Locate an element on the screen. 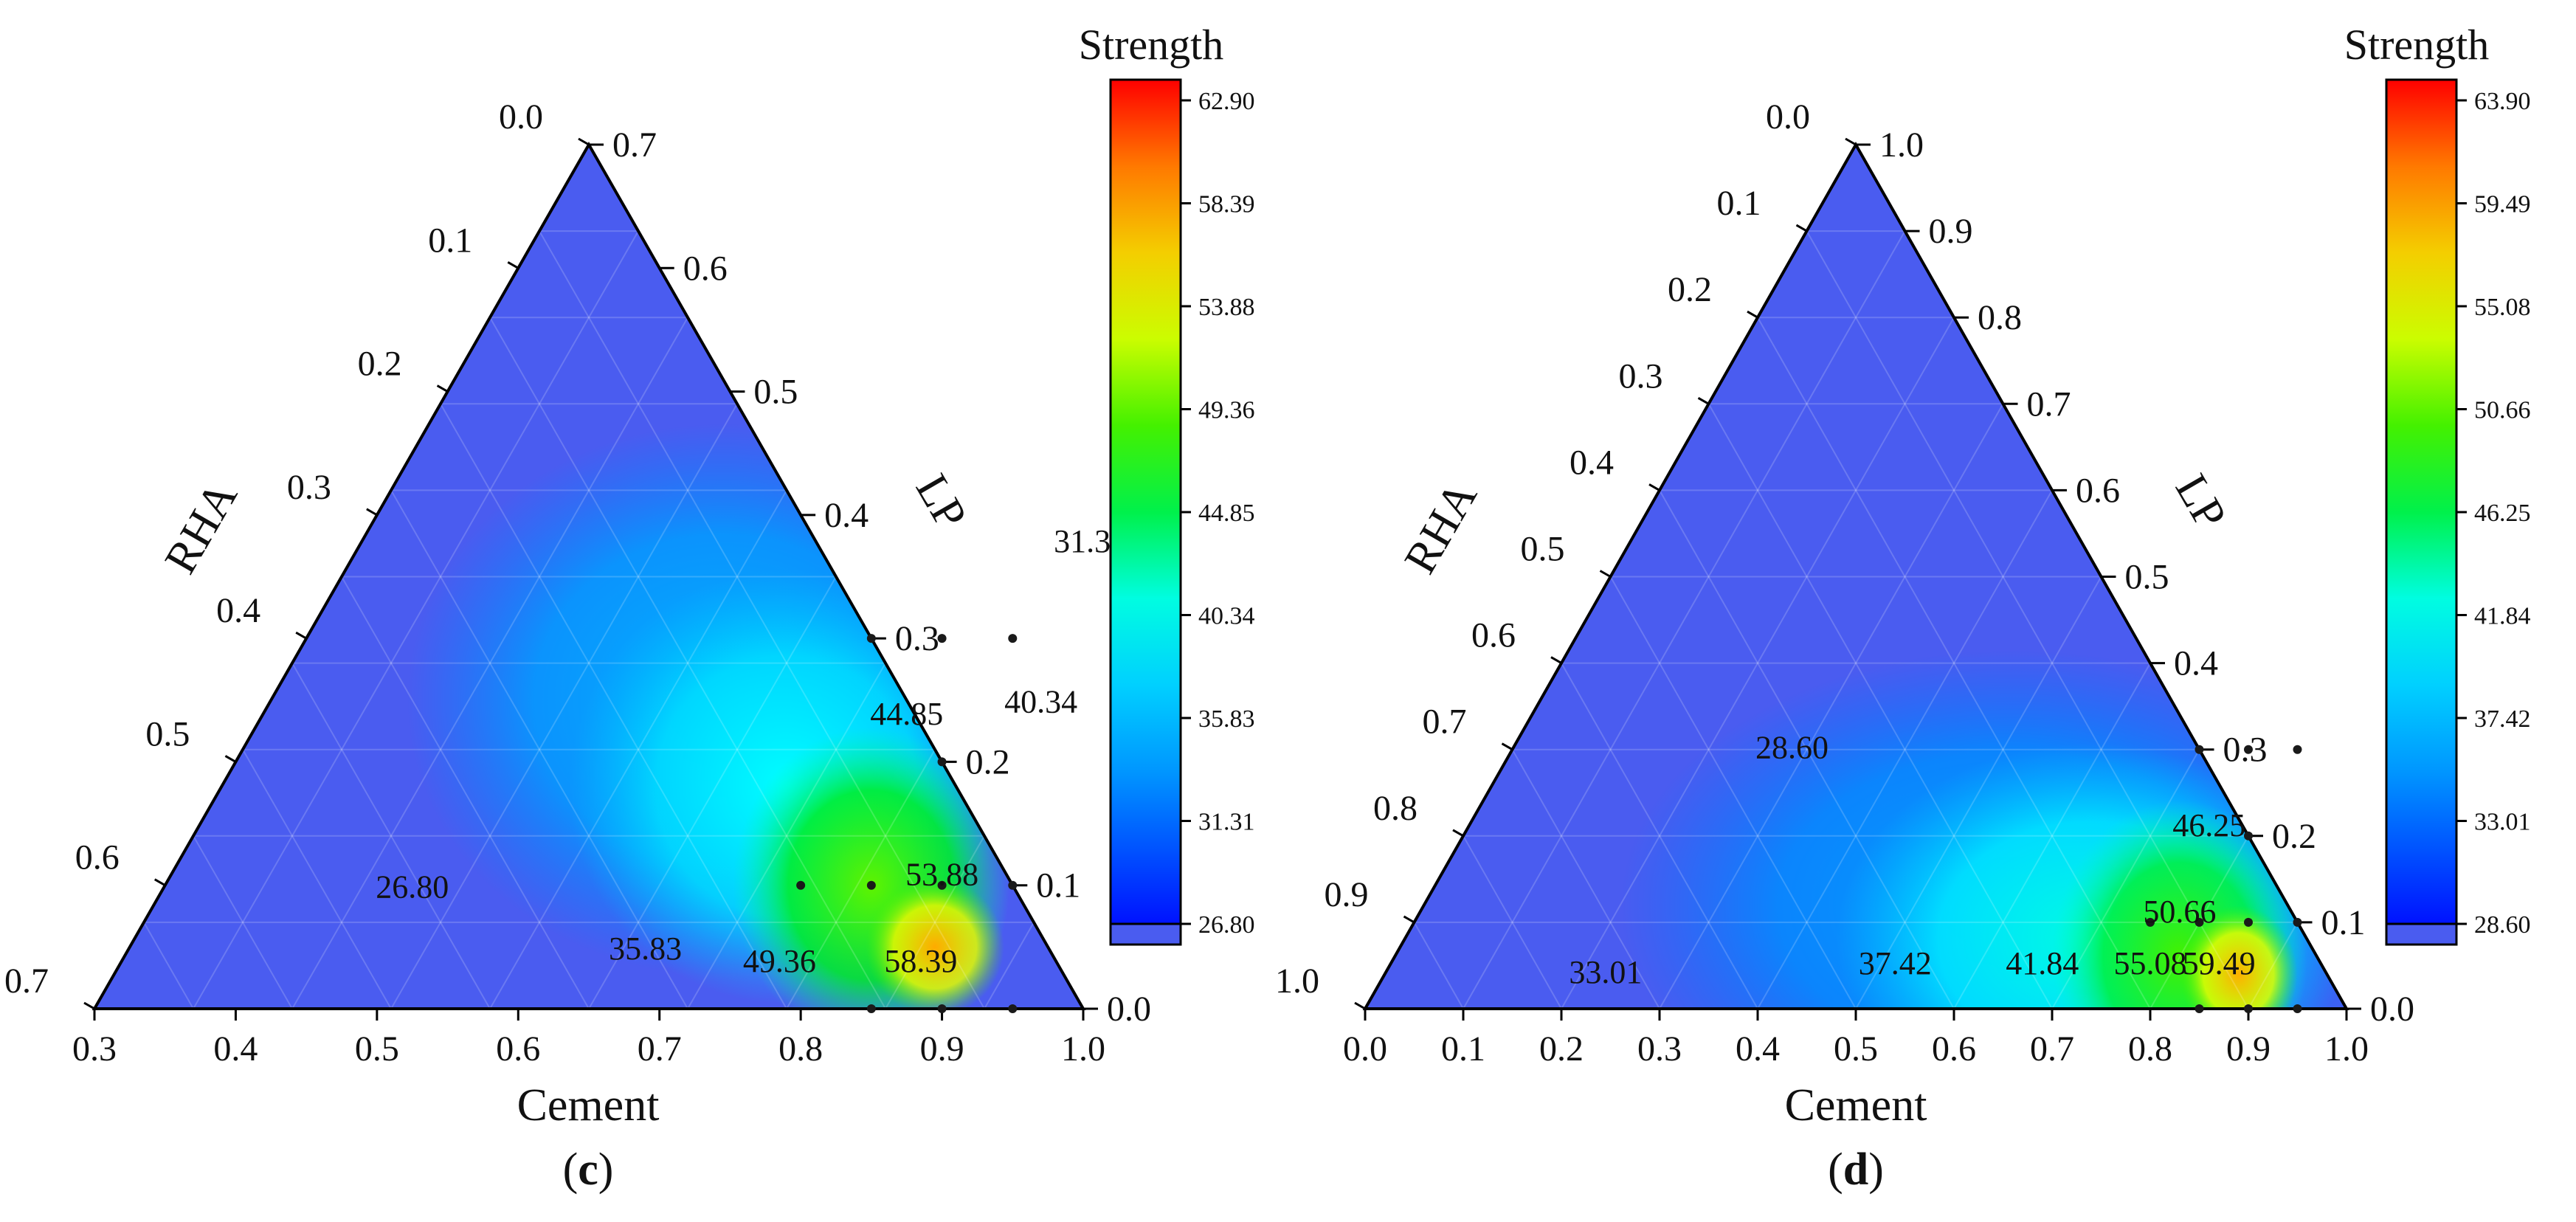 This screenshot has height=1222, width=2576. panel-label: (d) is located at coordinates (1856, 1170).